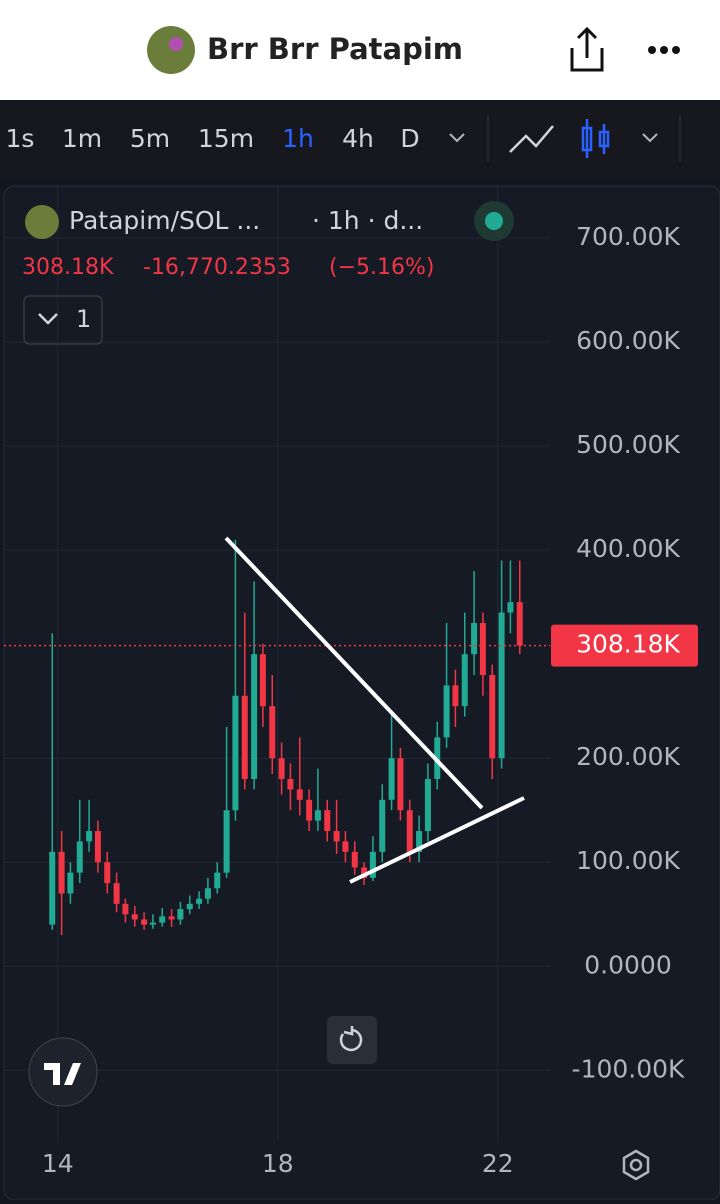 The image size is (720, 1204). What do you see at coordinates (457, 138) in the screenshot?
I see `interval-dropdown` at bounding box center [457, 138].